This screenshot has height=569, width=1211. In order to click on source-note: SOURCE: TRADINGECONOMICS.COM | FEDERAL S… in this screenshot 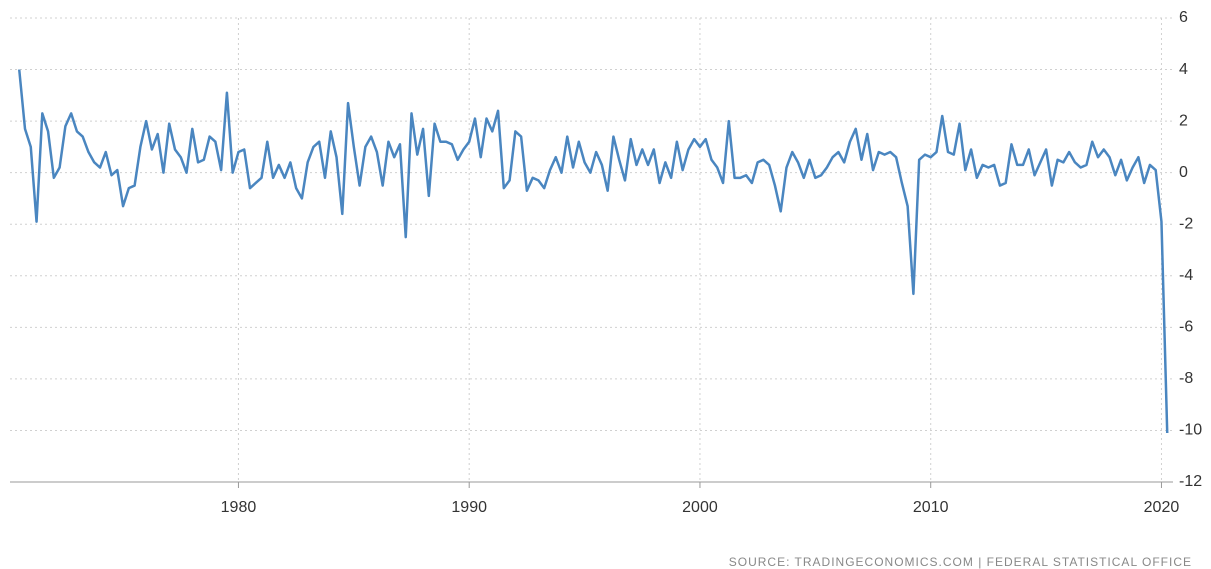, I will do `click(960, 562)`.